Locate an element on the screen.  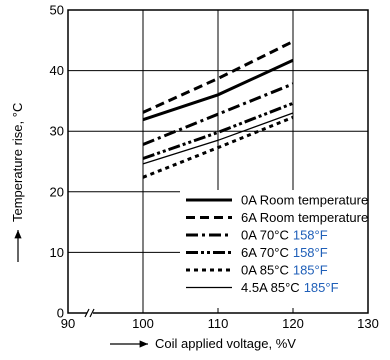
y-tick-label: 30 is located at coordinates (57, 131).